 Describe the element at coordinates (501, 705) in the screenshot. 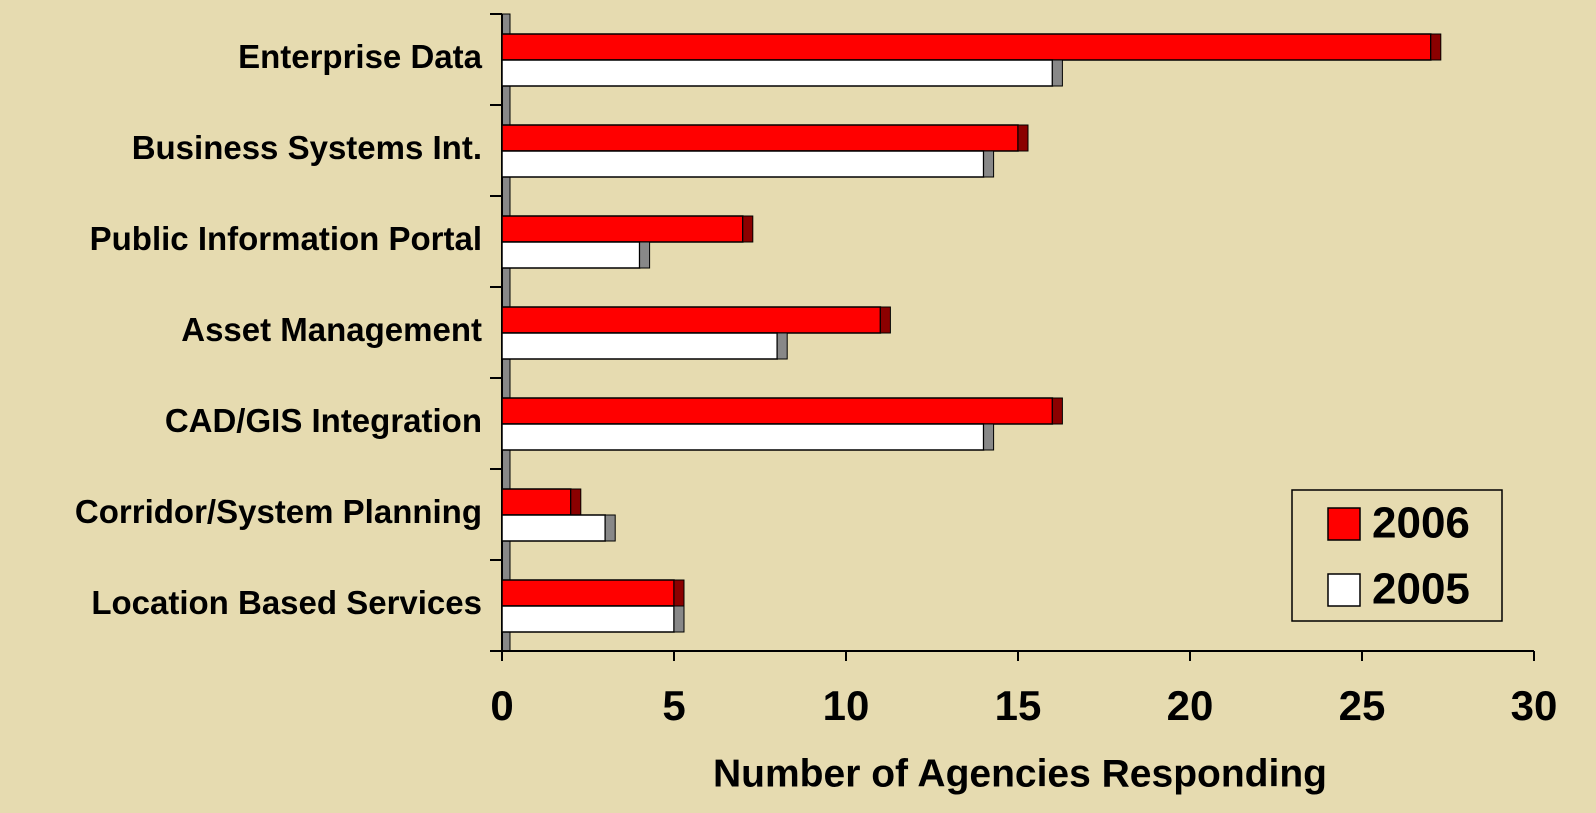

I see `x-tick-label: 0` at that location.